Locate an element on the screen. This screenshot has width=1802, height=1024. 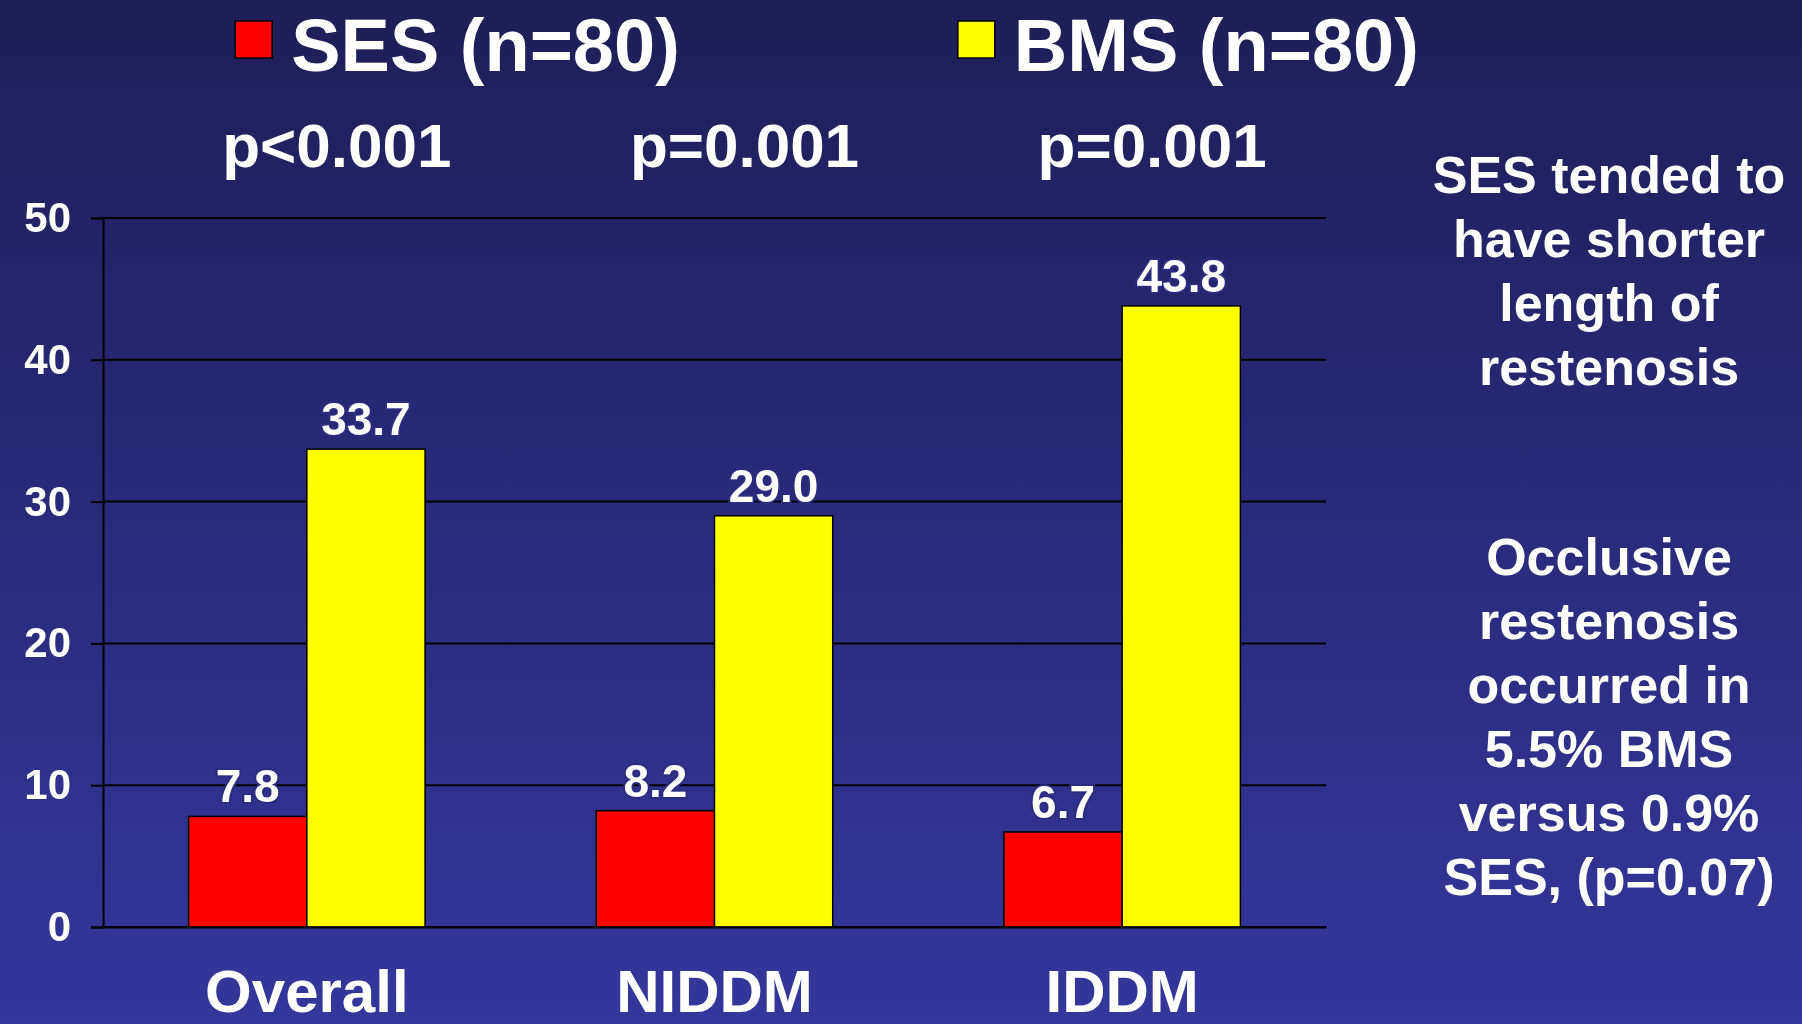
data-label: 6.7 is located at coordinates (1063, 801).